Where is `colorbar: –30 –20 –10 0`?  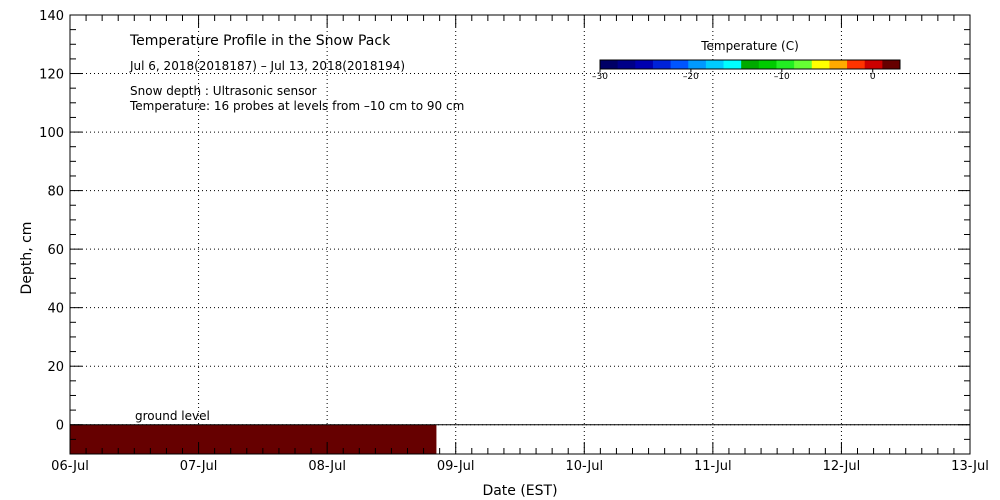 colorbar: –30 –20 –10 0 is located at coordinates (746, 70).